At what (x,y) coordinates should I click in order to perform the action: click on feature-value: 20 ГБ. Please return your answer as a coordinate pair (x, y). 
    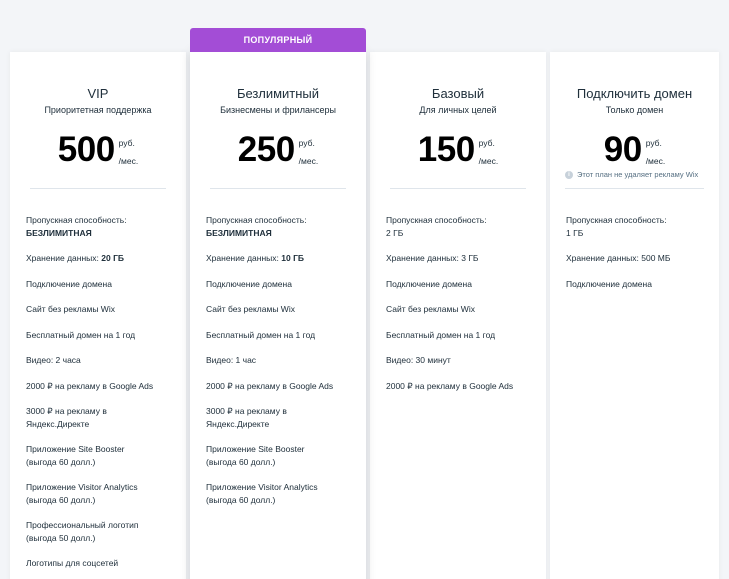
    Looking at the image, I should click on (112, 258).